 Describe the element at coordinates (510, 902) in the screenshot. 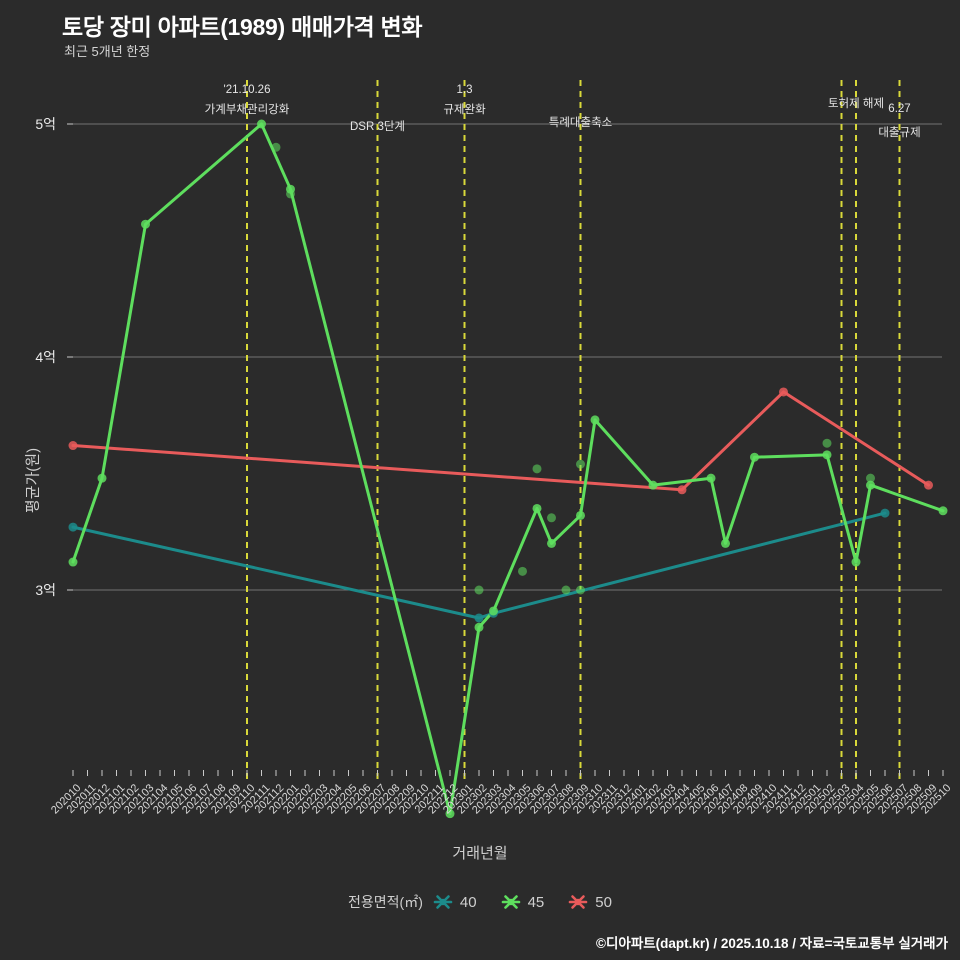

I see `asterisk-marker-45-icon` at that location.